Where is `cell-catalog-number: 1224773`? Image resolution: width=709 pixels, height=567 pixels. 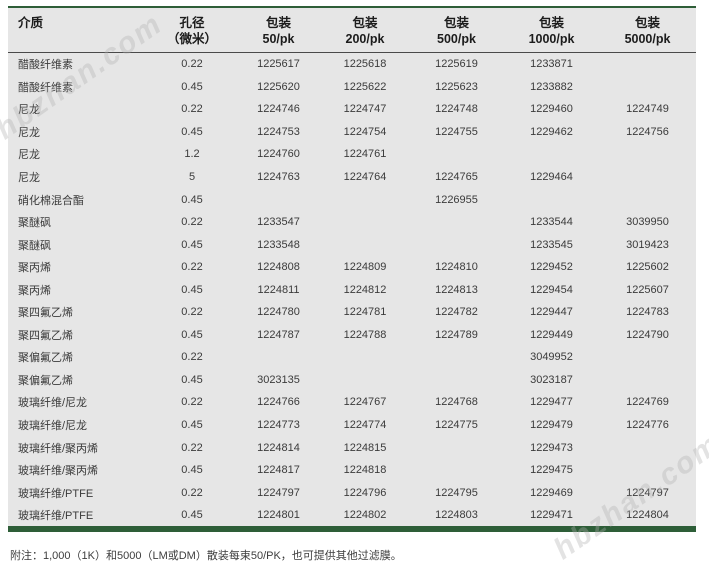 cell-catalog-number: 1224773 is located at coordinates (278, 425).